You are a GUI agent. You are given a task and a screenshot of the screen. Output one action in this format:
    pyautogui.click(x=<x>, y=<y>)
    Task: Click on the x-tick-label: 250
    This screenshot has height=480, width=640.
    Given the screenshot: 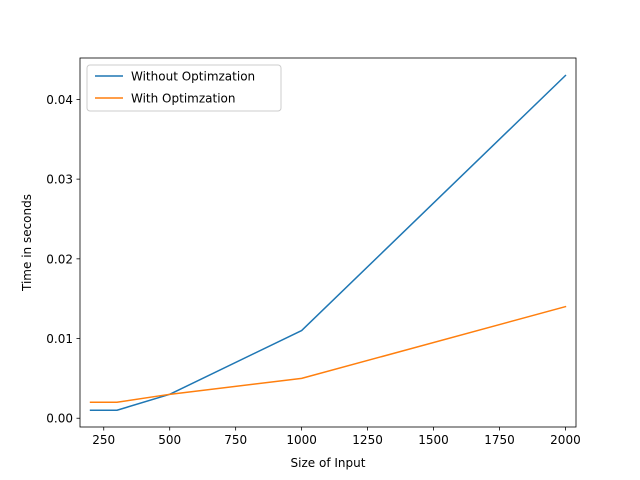 What is the action you would take?
    pyautogui.click(x=103, y=440)
    